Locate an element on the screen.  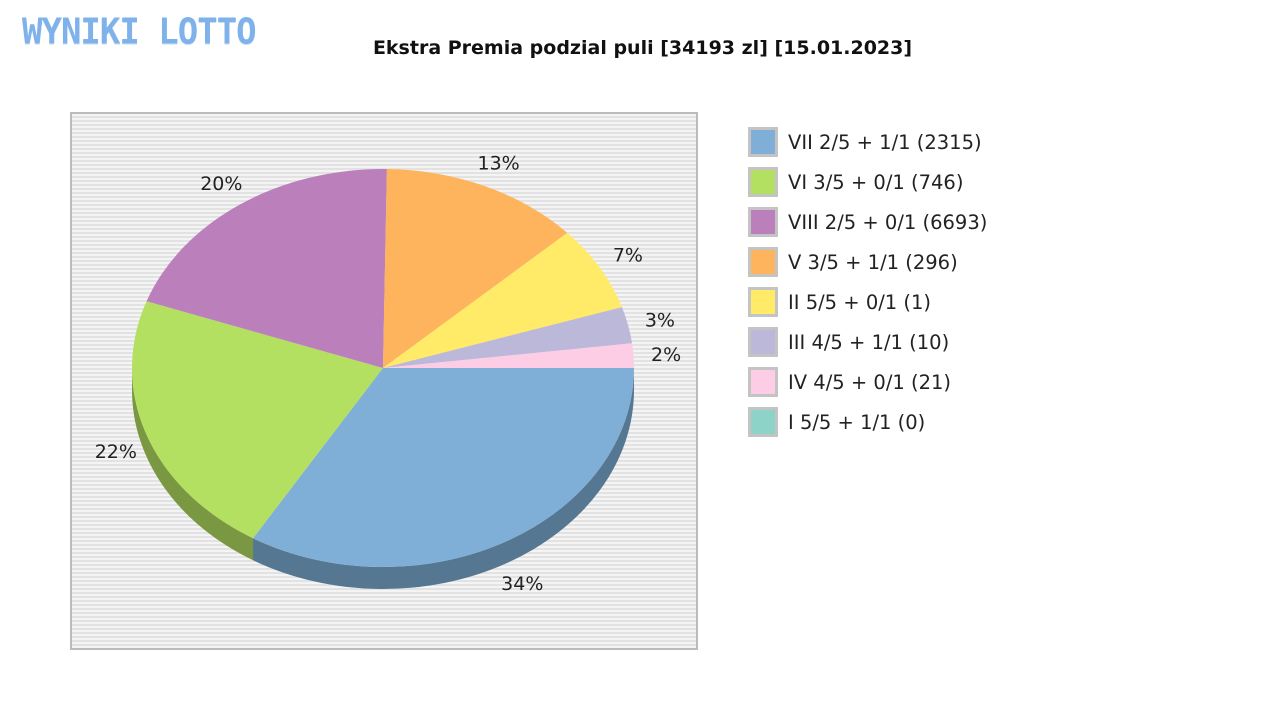
legend-label: IV 4/5 + 0/1 (21) is located at coordinates (870, 382).